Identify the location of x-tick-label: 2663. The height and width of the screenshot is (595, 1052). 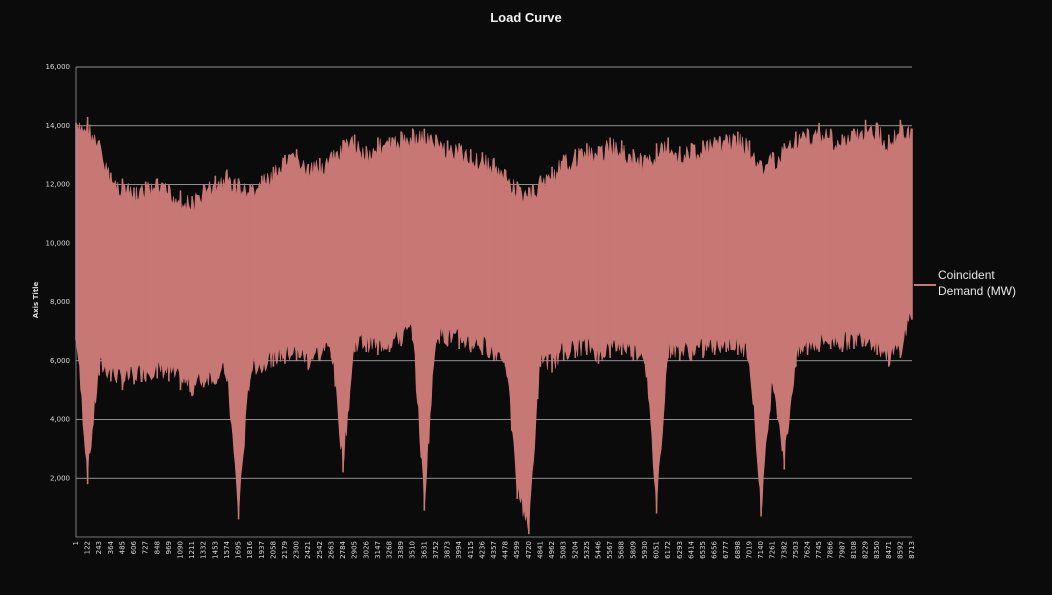
(331, 550).